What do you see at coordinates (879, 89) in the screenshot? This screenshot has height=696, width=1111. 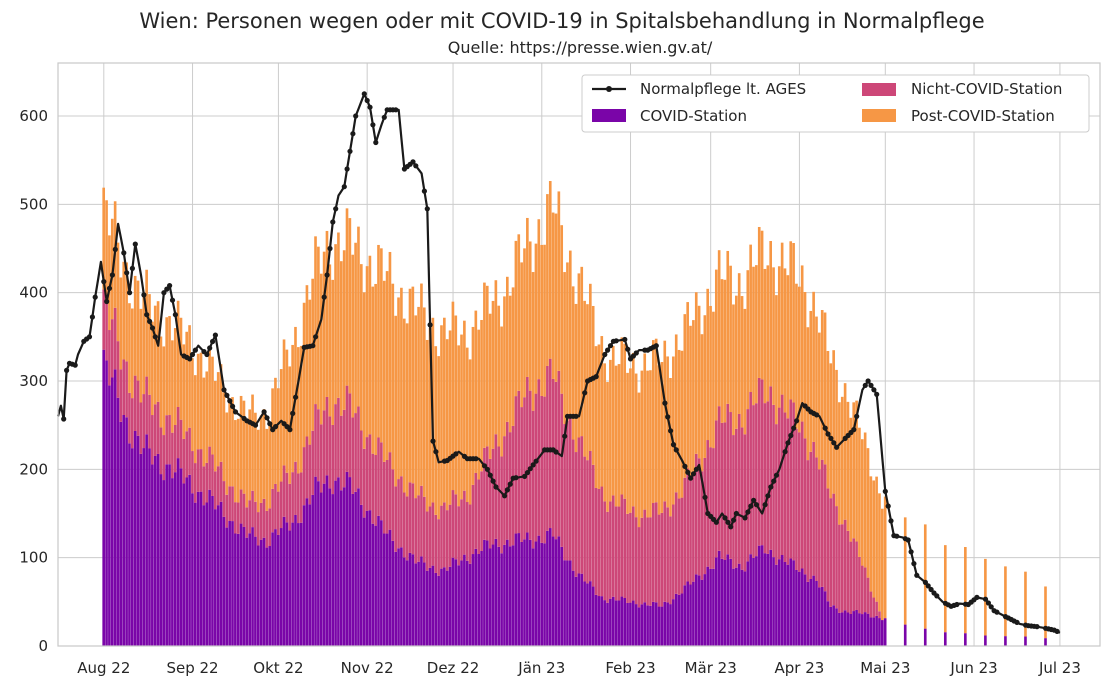 I see `legend-swatch-nicht` at bounding box center [879, 89].